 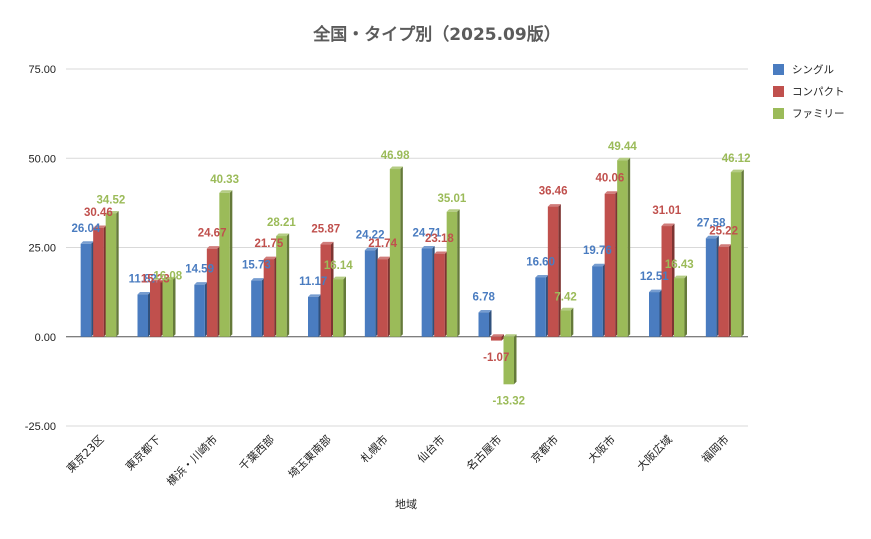 I want to click on data-label: 28.21, so click(x=281, y=223).